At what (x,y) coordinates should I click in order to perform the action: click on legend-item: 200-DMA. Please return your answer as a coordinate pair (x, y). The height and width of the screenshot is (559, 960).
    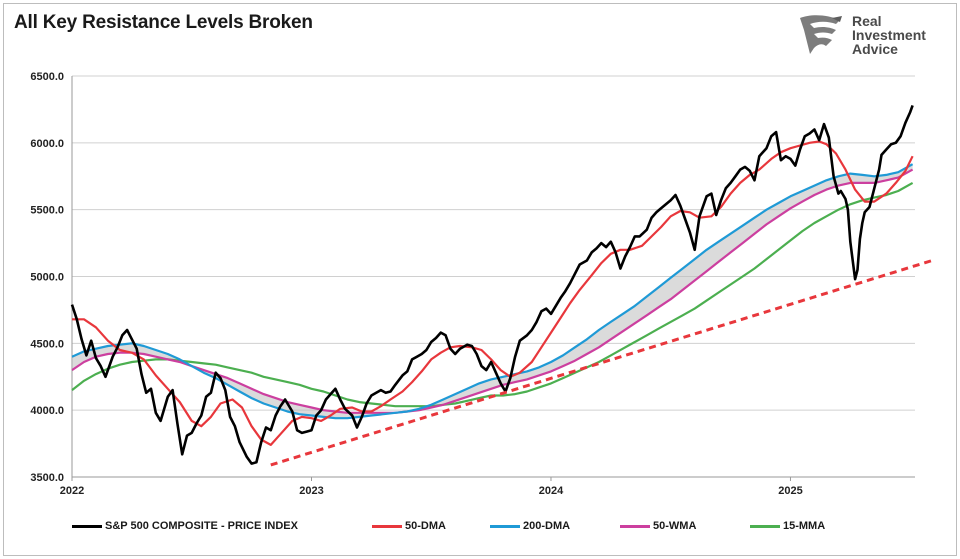
    Looking at the image, I should click on (555, 526).